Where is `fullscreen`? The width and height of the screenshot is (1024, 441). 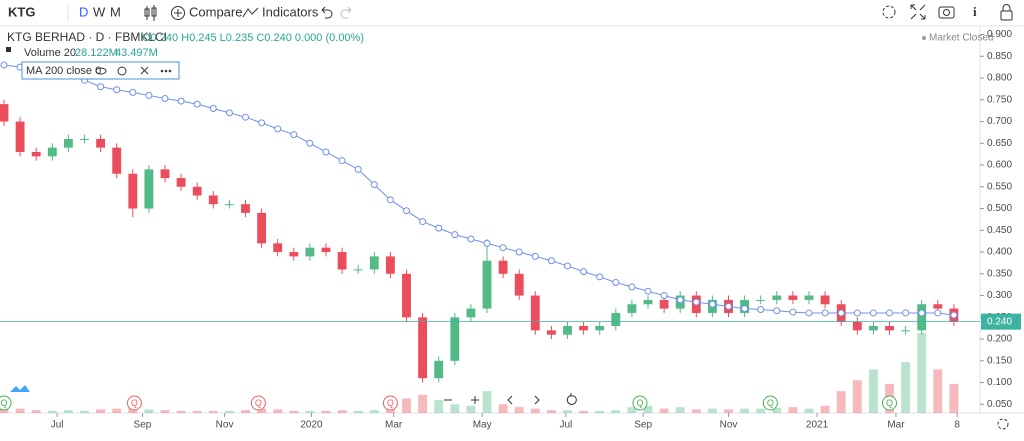 fullscreen is located at coordinates (918, 12).